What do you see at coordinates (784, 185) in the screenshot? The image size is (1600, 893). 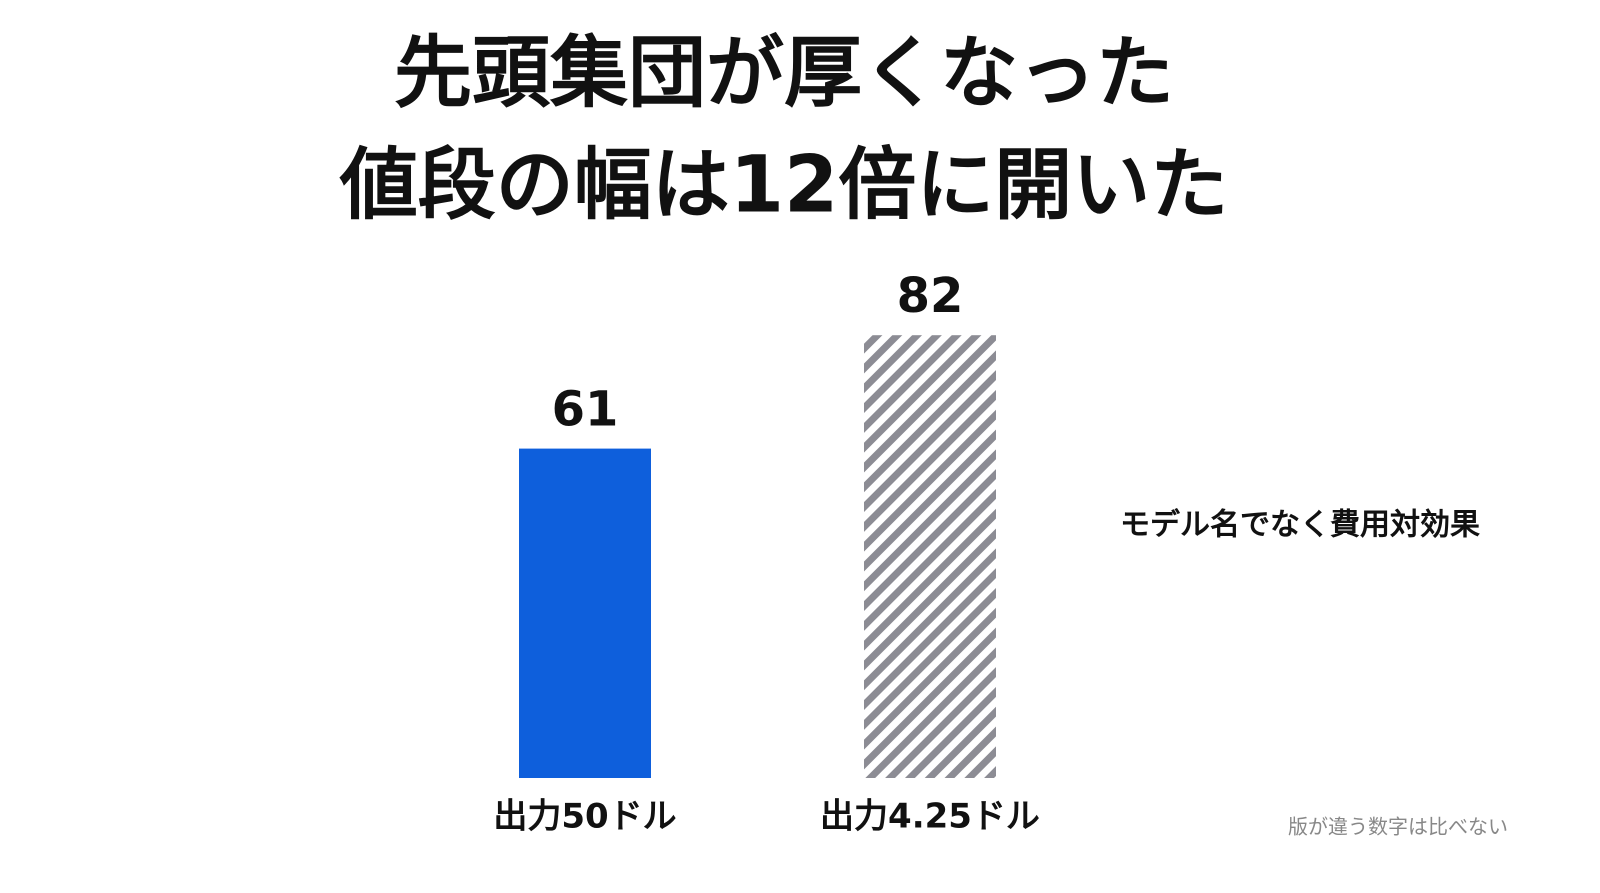 I see `chart-title: 値段の幅は12倍に開いた` at bounding box center [784, 185].